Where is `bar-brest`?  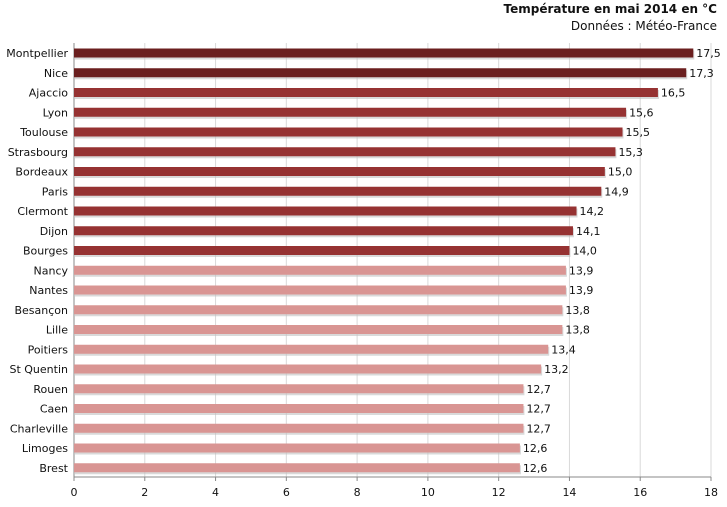
bar-brest is located at coordinates (297, 468).